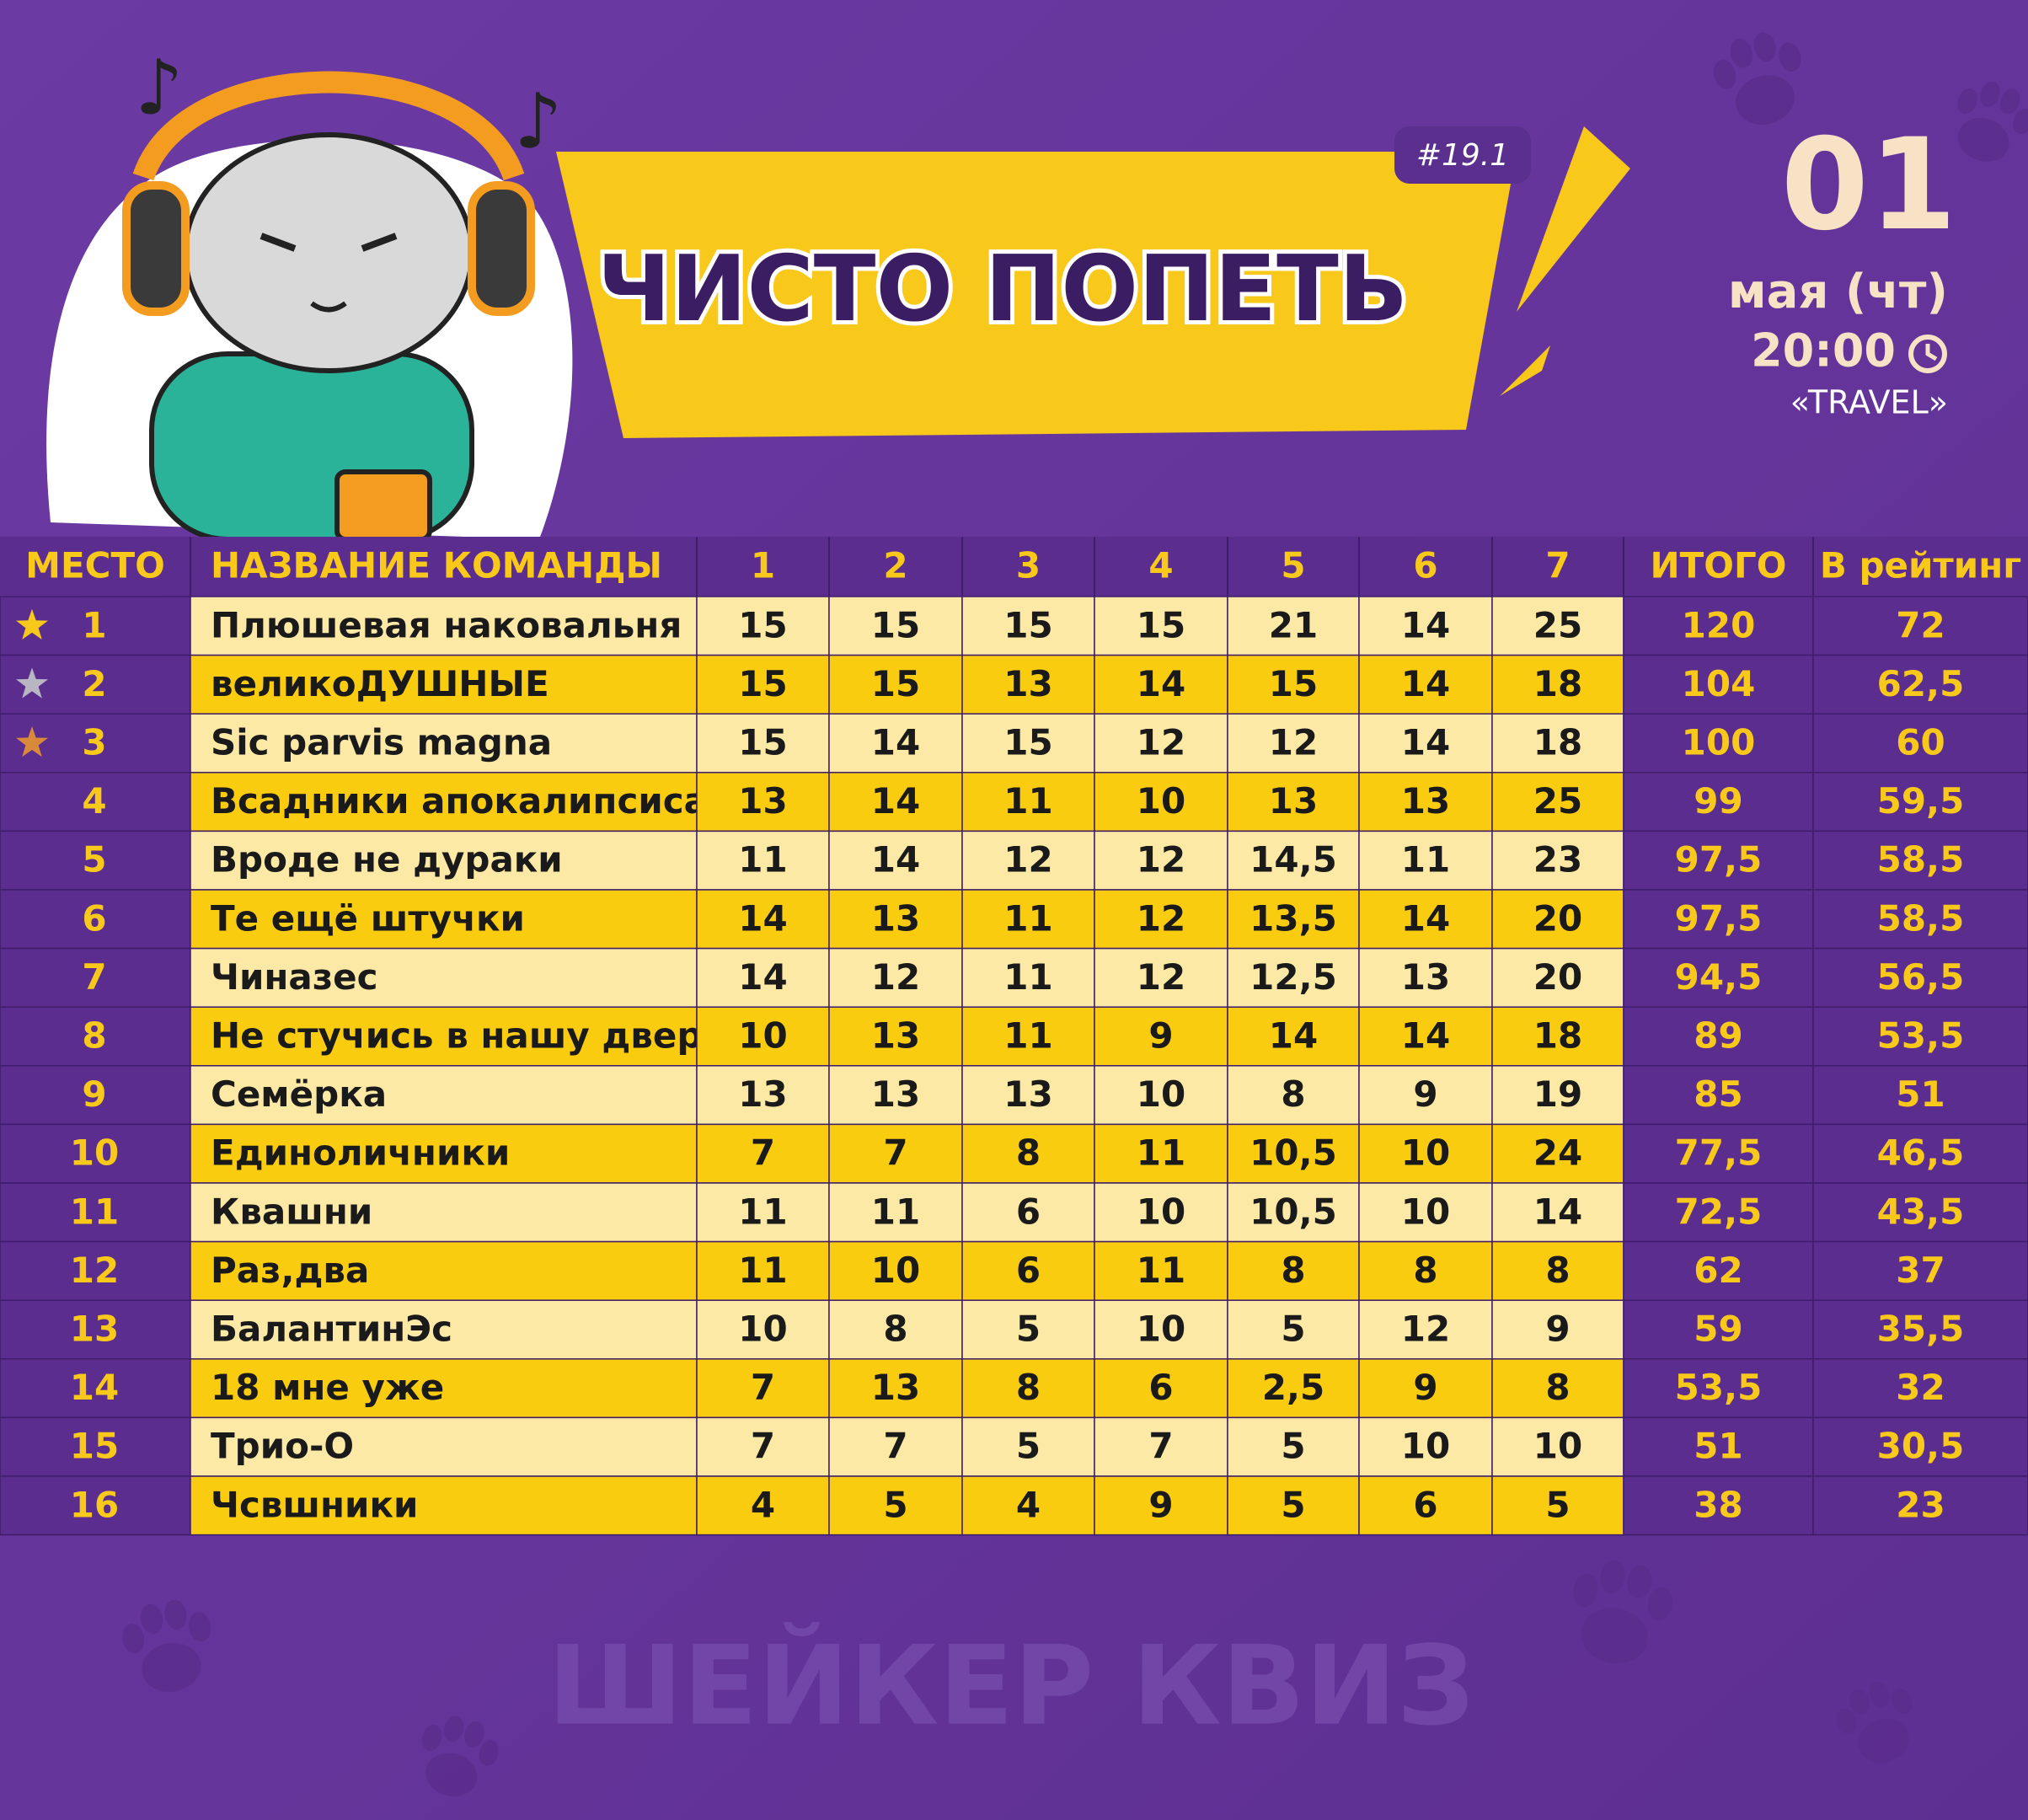  Describe the element at coordinates (1921, 860) in the screenshot. I see `rating: 58,5` at that location.